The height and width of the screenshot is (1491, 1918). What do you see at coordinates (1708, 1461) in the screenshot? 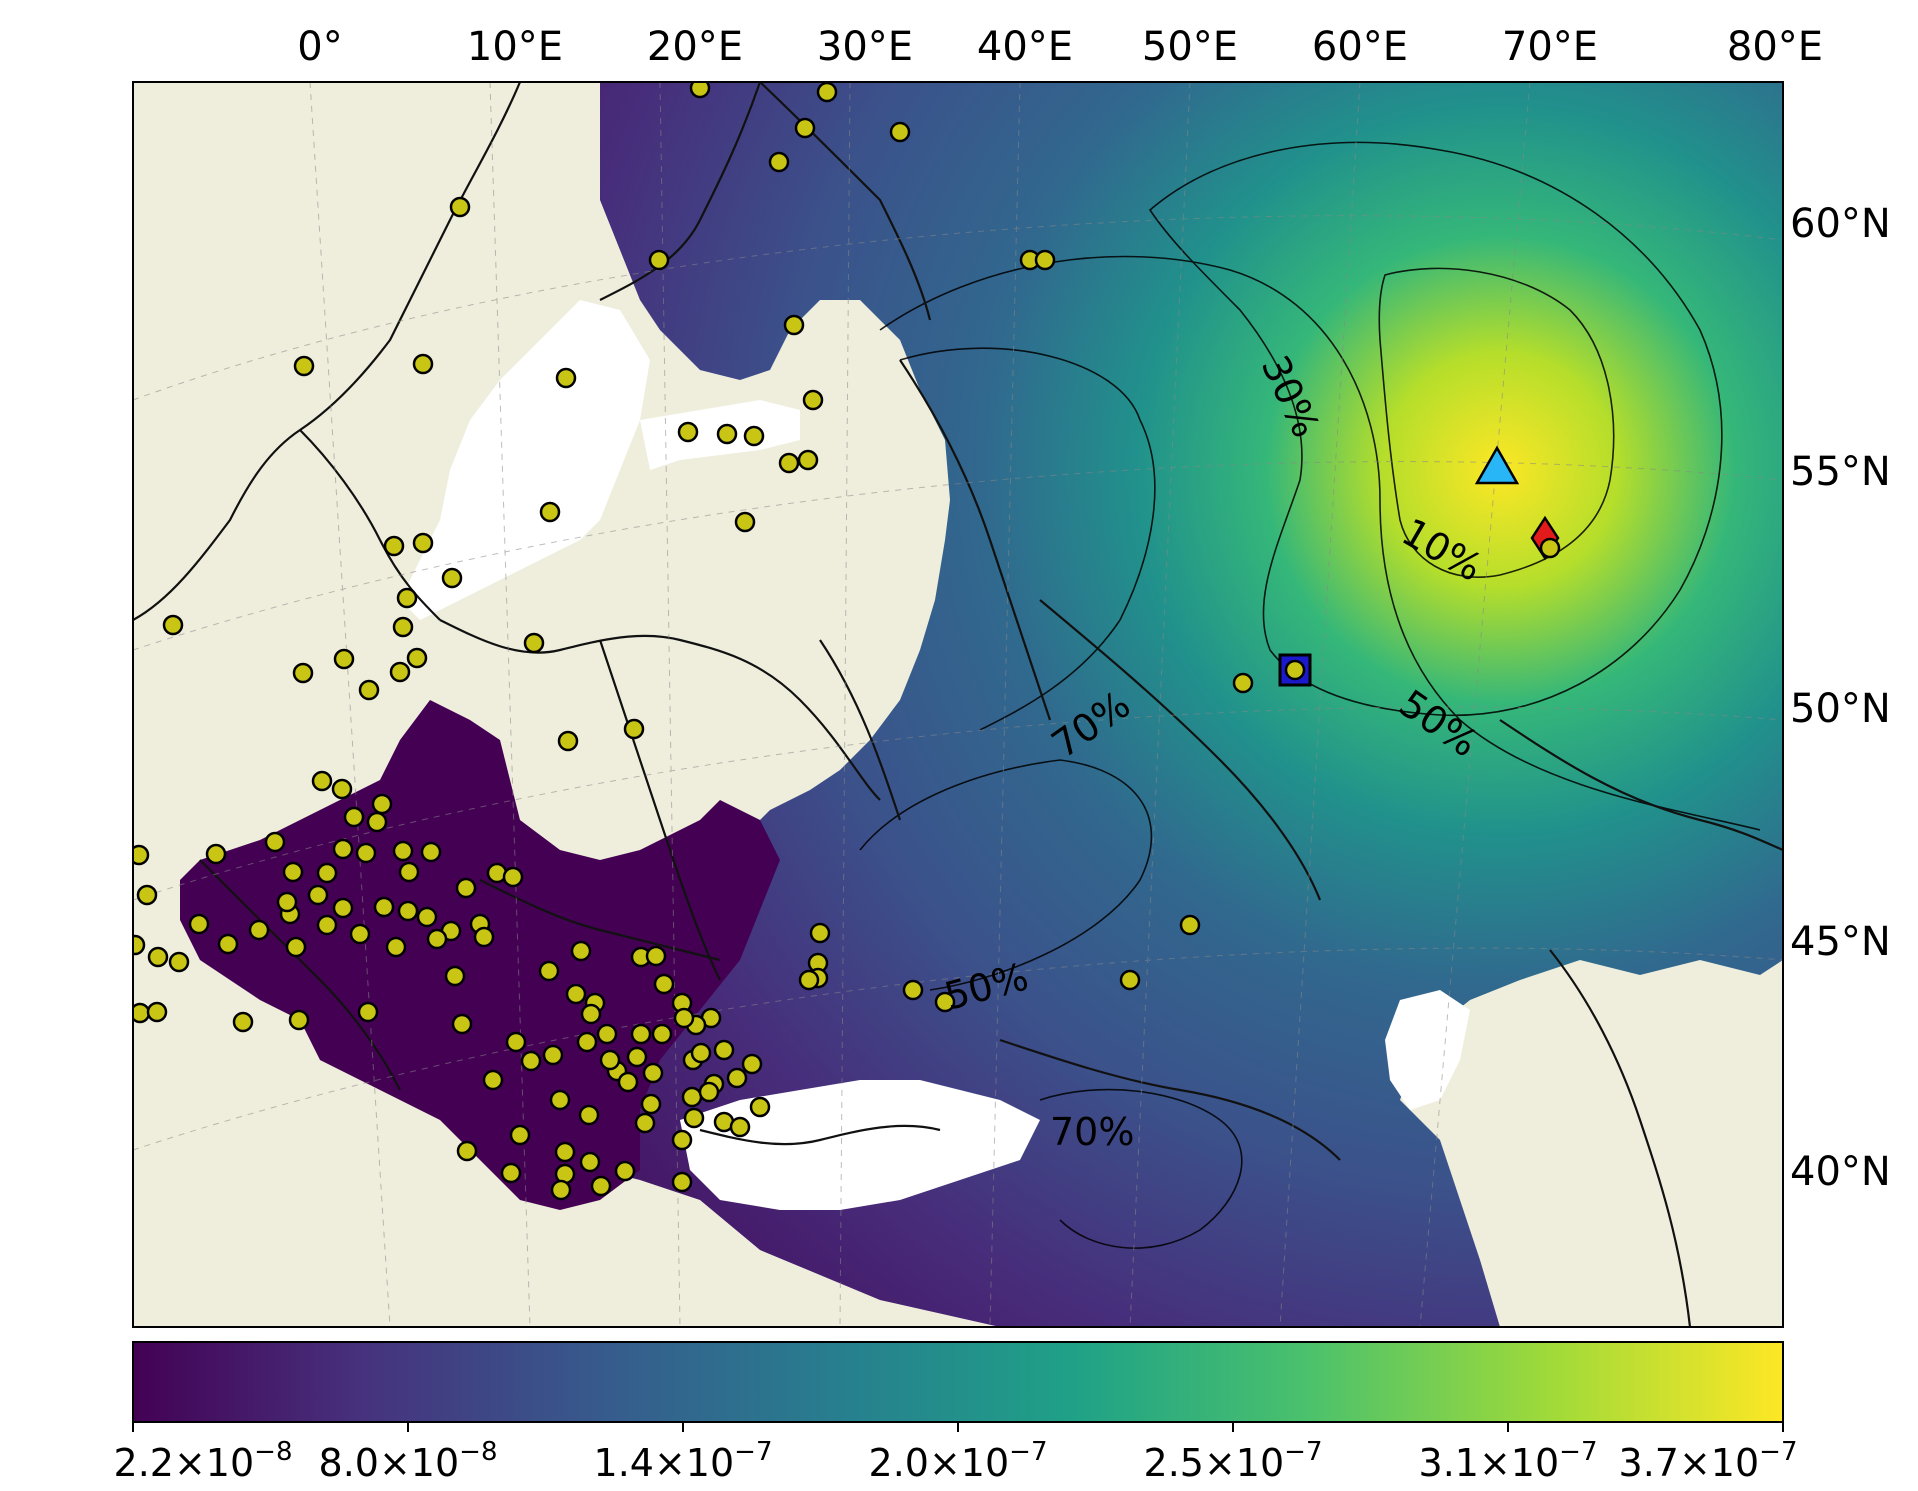
I see `colorbar-tick-label: 3.7×10⁻⁷` at bounding box center [1708, 1461].